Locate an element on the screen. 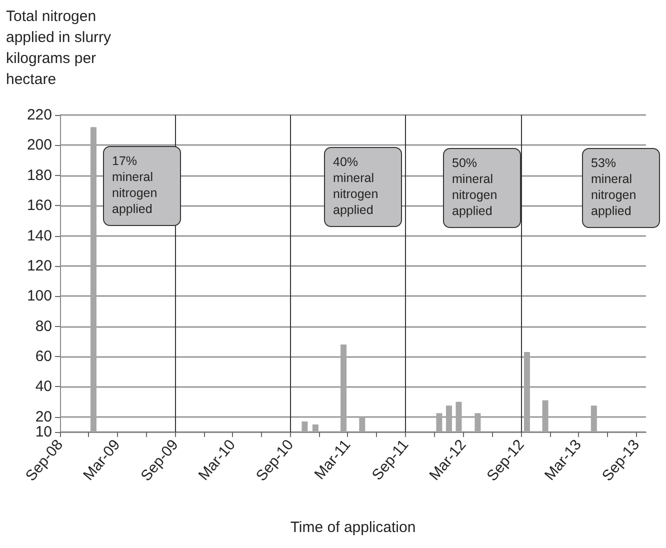 This screenshot has width=666, height=548. annotation: 40% mineral nitrogen applied is located at coordinates (357, 186).